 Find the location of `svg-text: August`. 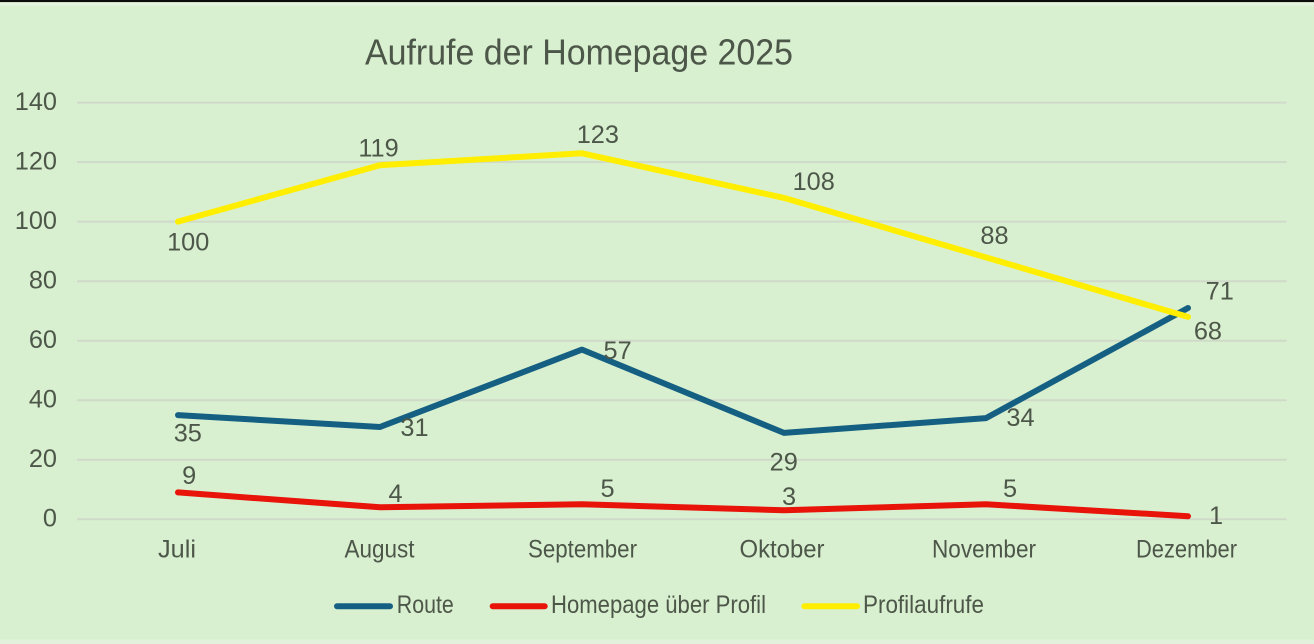

svg-text: August is located at coordinates (380, 549).